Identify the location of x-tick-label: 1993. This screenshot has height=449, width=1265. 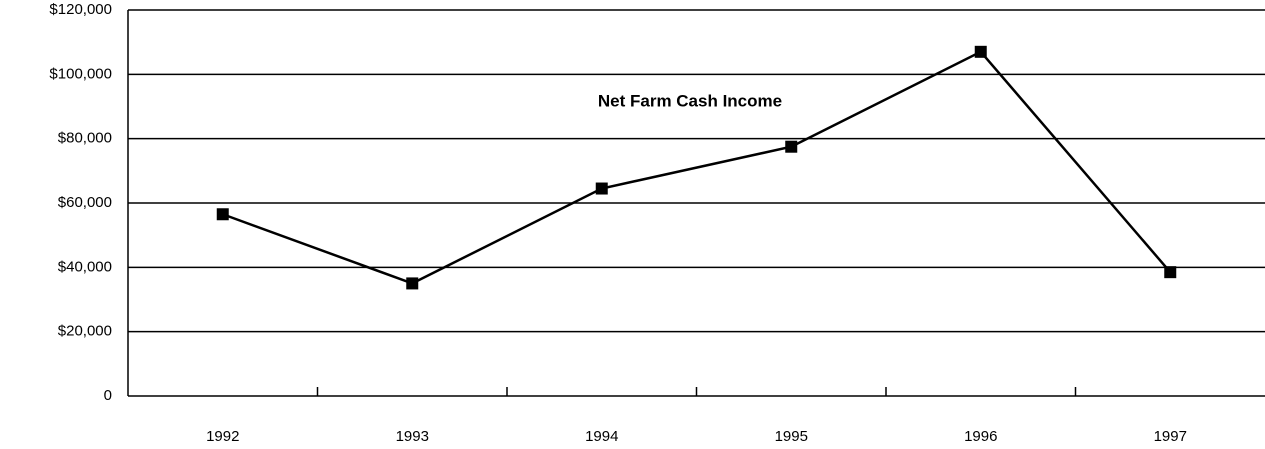
(412, 436).